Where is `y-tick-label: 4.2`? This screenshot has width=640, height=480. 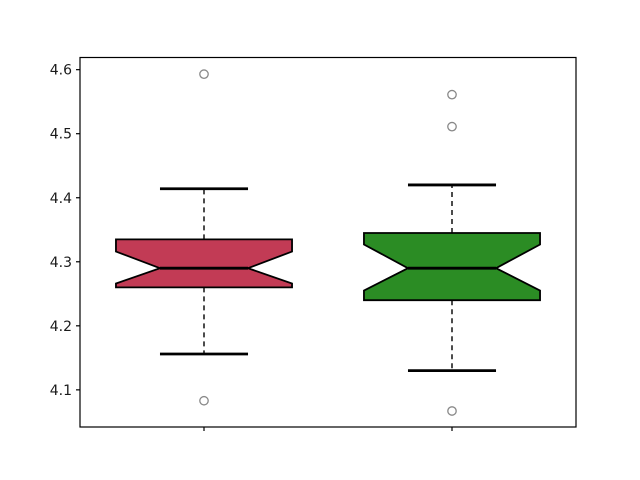 y-tick-label: 4.2 is located at coordinates (61, 327).